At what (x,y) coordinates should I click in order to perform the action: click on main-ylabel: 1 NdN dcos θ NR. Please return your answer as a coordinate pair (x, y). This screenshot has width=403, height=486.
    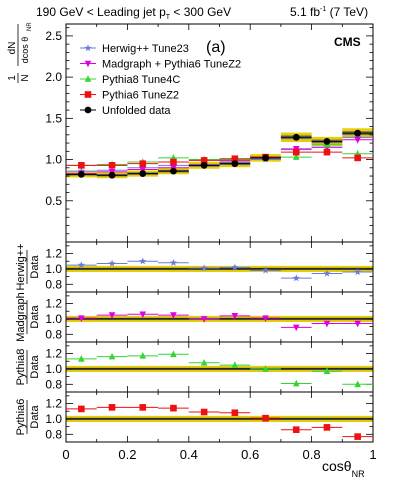
    Looking at the image, I should click on (20, 52).